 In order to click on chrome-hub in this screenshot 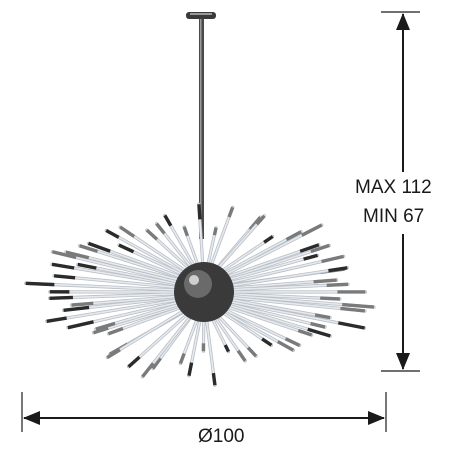, I will do `click(204, 292)`.